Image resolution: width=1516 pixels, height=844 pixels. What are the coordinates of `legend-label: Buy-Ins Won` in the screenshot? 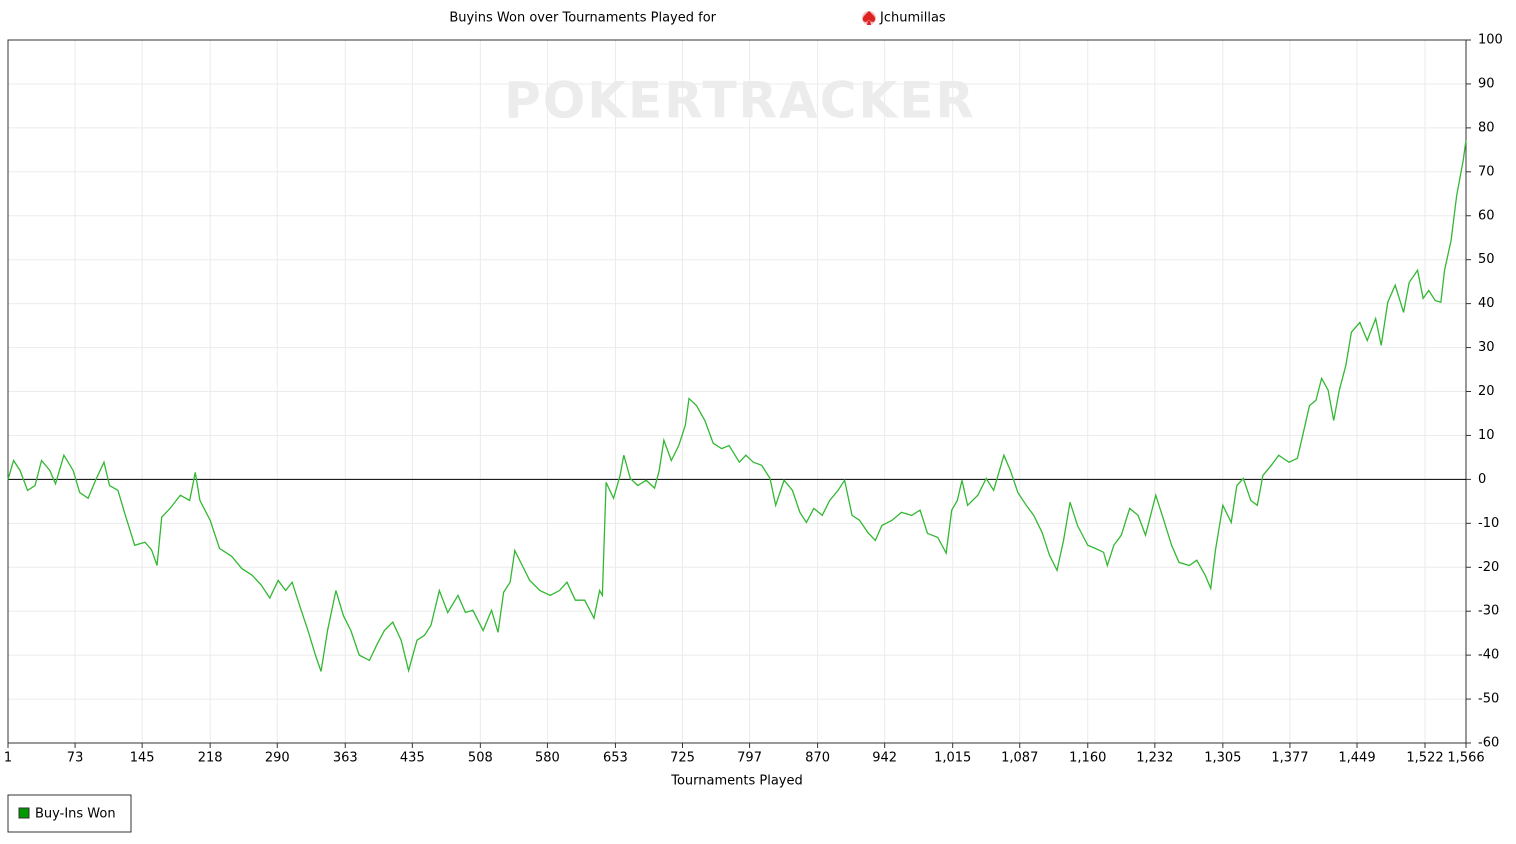 It's located at (75, 814).